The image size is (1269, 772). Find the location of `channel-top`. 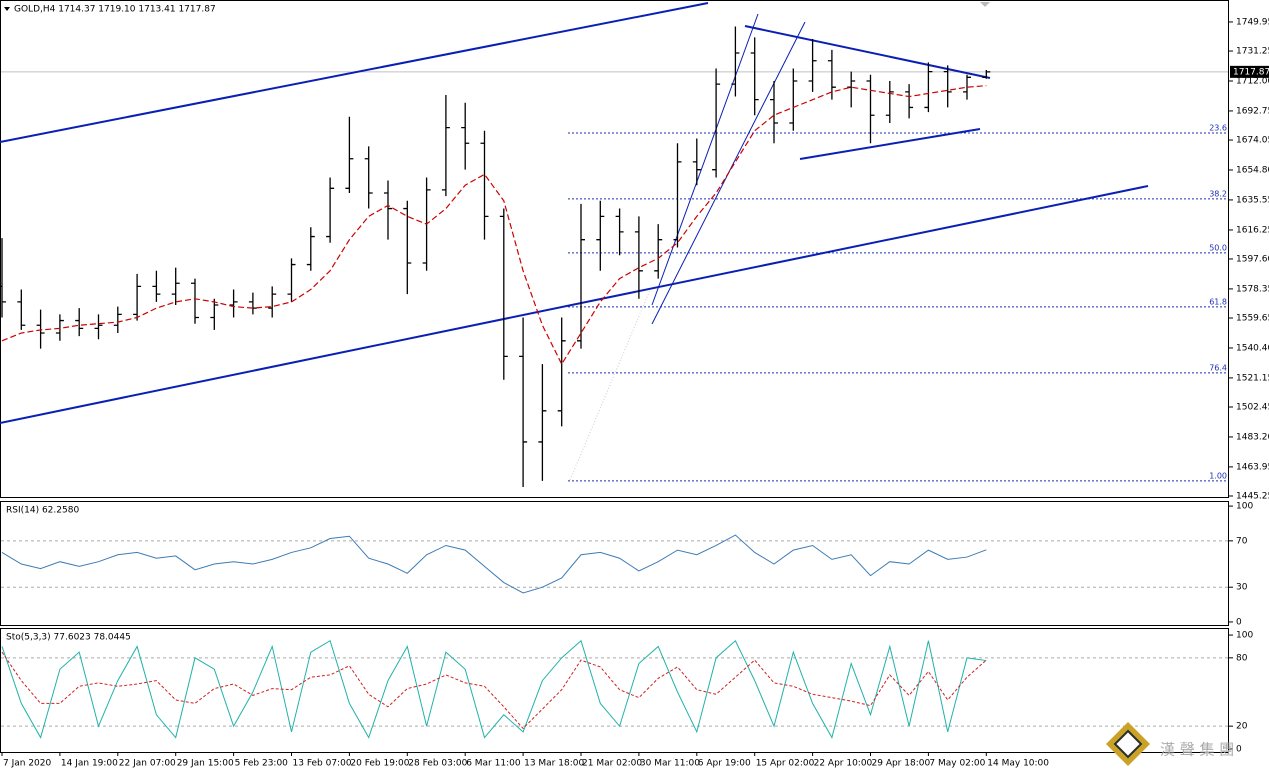

channel-top is located at coordinates (354, 72).